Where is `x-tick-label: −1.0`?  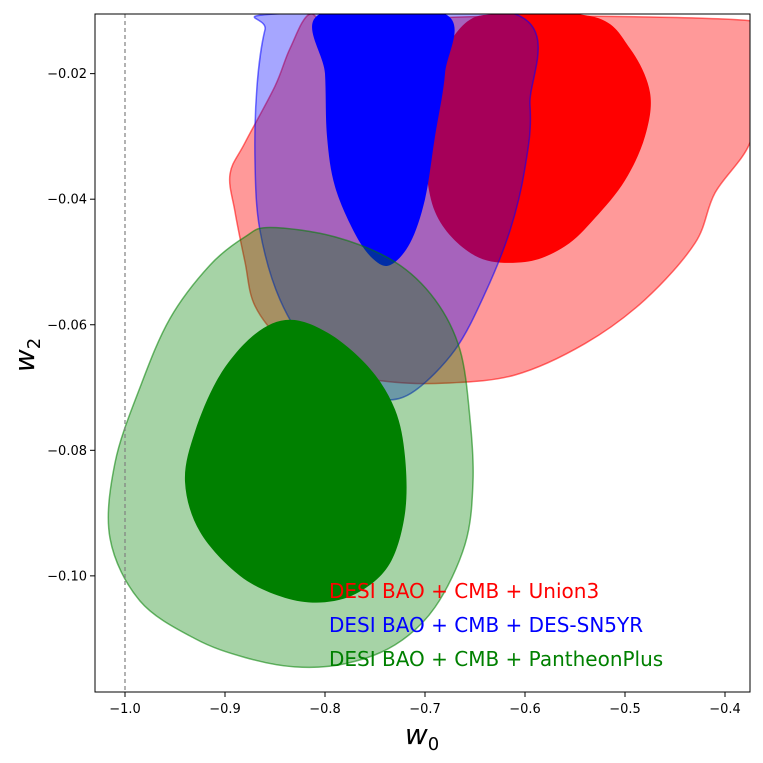
x-tick-label: −1.0 is located at coordinates (125, 709).